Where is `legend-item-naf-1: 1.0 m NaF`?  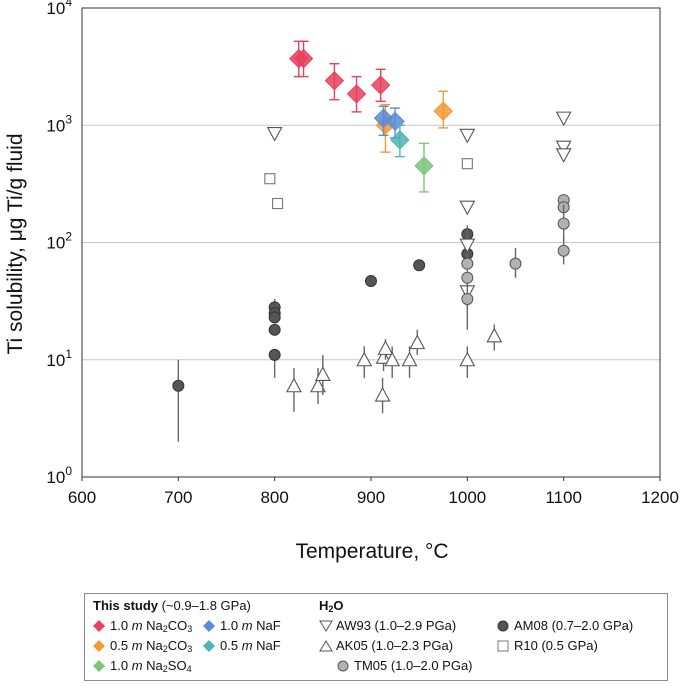
legend-item-naf-1: 1.0 m NaF is located at coordinates (242, 625).